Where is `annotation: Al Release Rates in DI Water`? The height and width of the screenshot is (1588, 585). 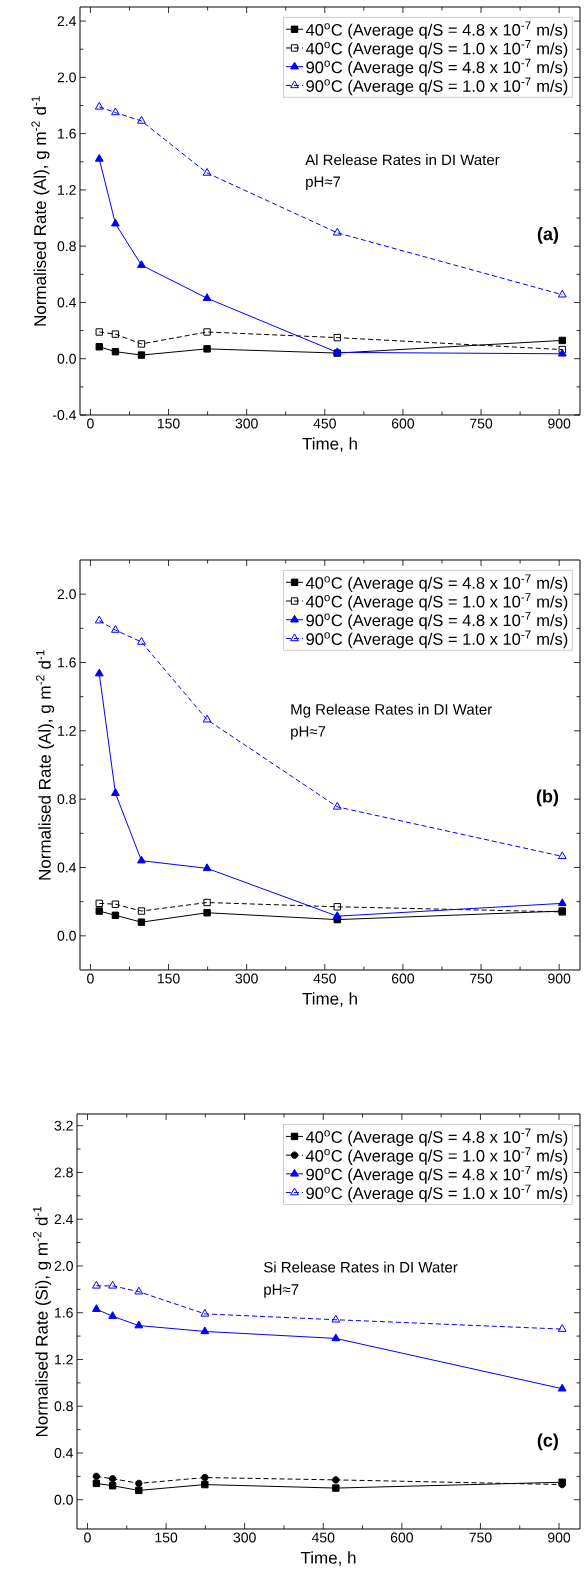 annotation: Al Release Rates in DI Water is located at coordinates (402, 160).